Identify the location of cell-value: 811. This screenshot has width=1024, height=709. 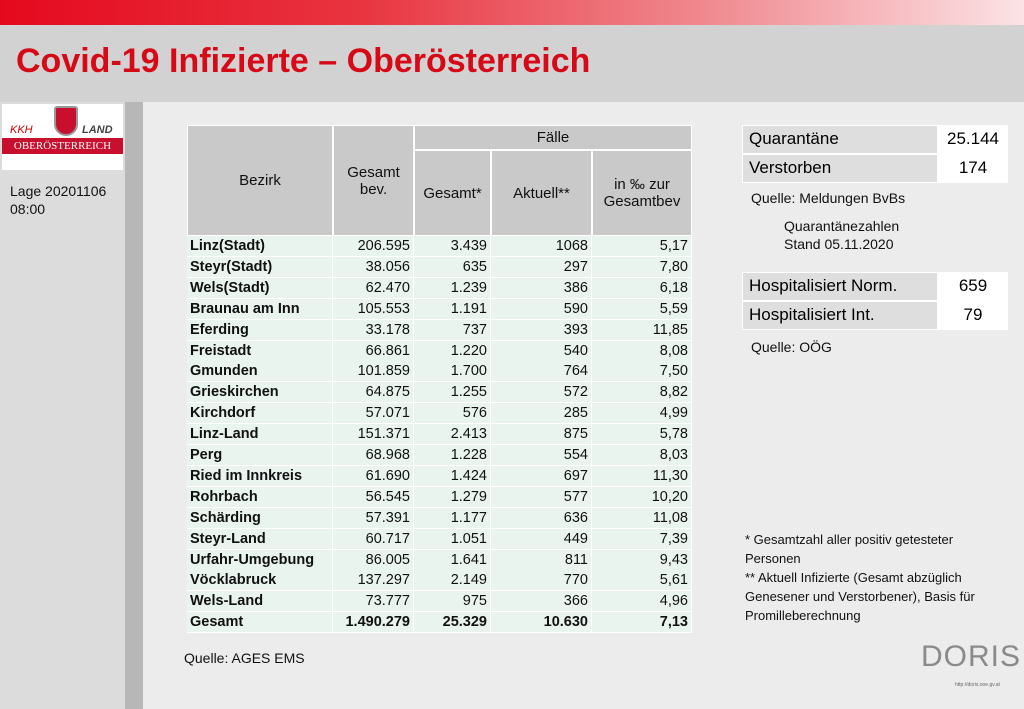
(541, 560).